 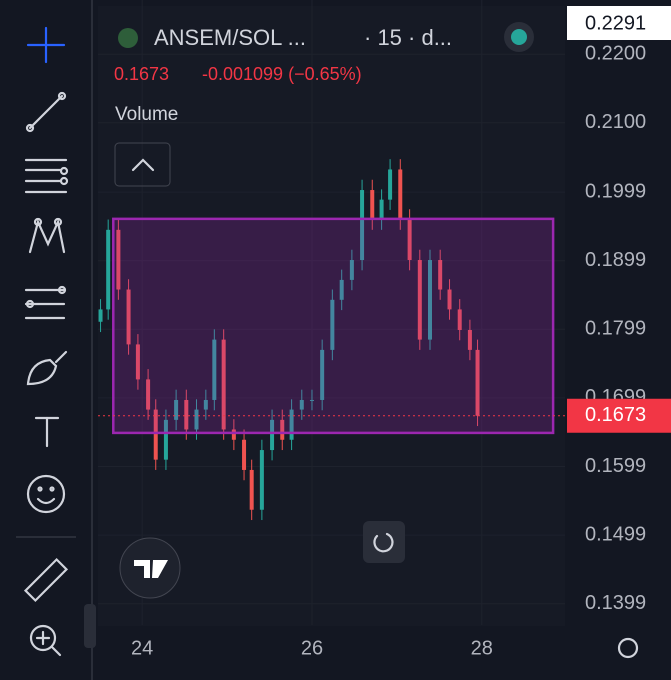 I want to click on brush-tool, so click(x=47, y=368).